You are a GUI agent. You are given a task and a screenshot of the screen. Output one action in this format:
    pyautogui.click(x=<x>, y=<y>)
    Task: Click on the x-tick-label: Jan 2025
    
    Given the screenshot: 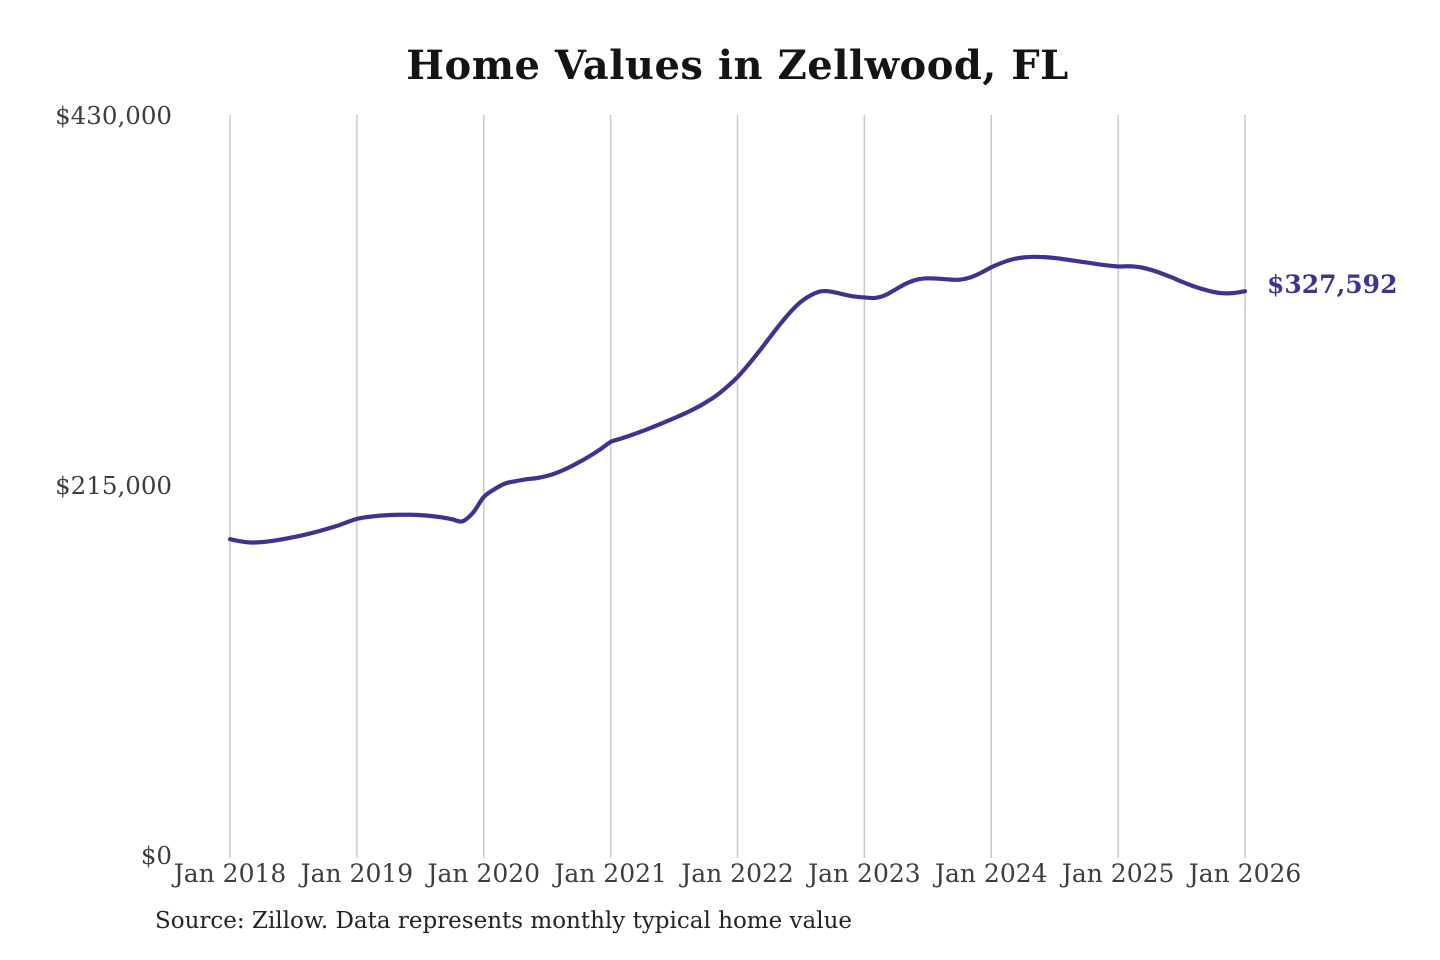 What is the action you would take?
    pyautogui.click(x=1117, y=873)
    